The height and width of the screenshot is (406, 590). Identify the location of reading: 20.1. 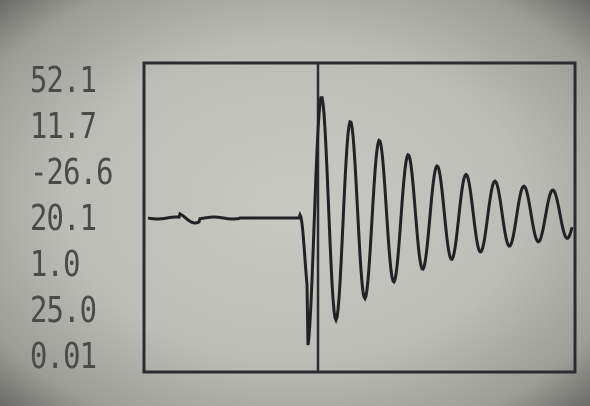
(63, 218).